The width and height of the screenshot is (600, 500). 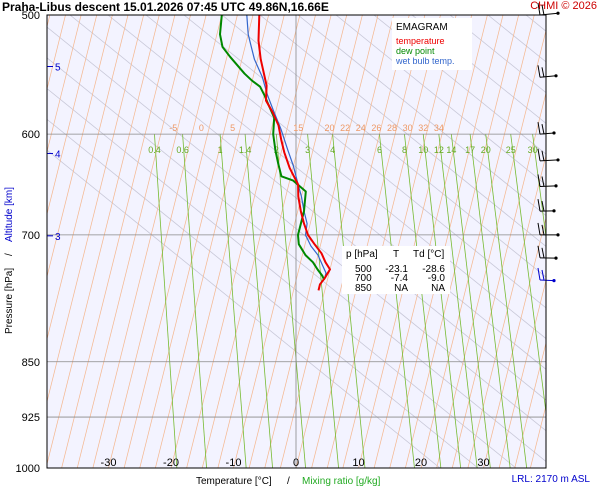 I want to click on table-cell: NA, so click(x=438, y=288).